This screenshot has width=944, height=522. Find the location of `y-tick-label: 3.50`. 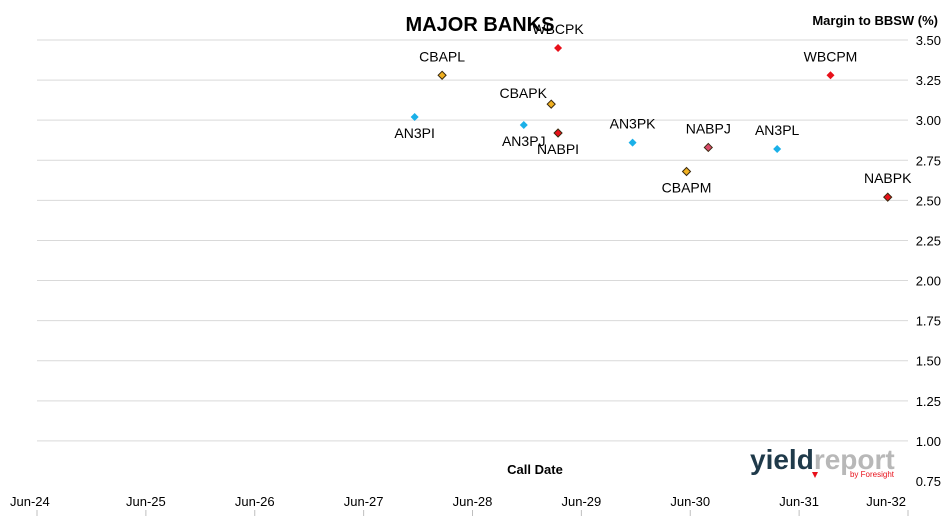

y-tick-label: 3.50 is located at coordinates (928, 40).